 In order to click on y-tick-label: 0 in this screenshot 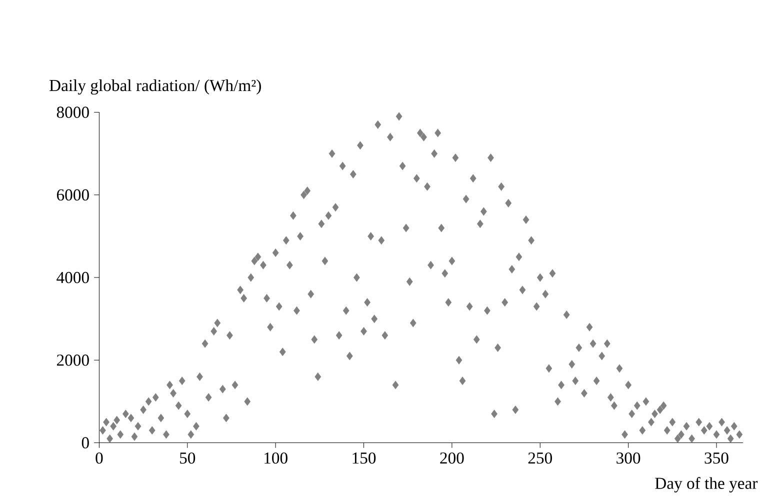, I will do `click(85, 443)`.